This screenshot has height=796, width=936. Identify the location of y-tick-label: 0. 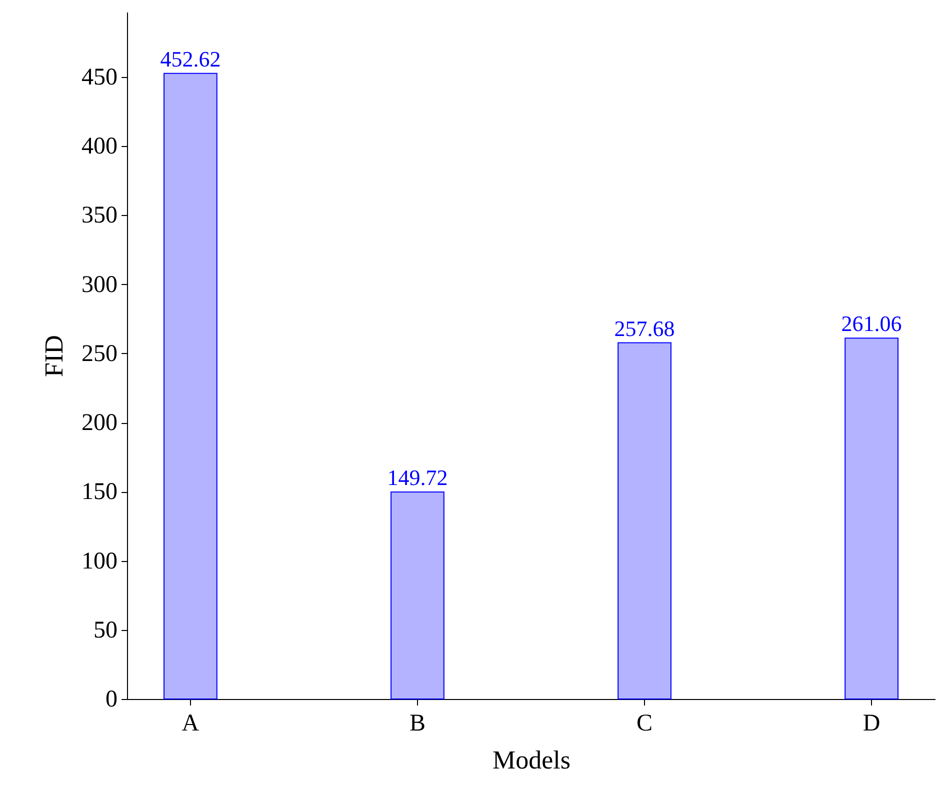
(112, 699).